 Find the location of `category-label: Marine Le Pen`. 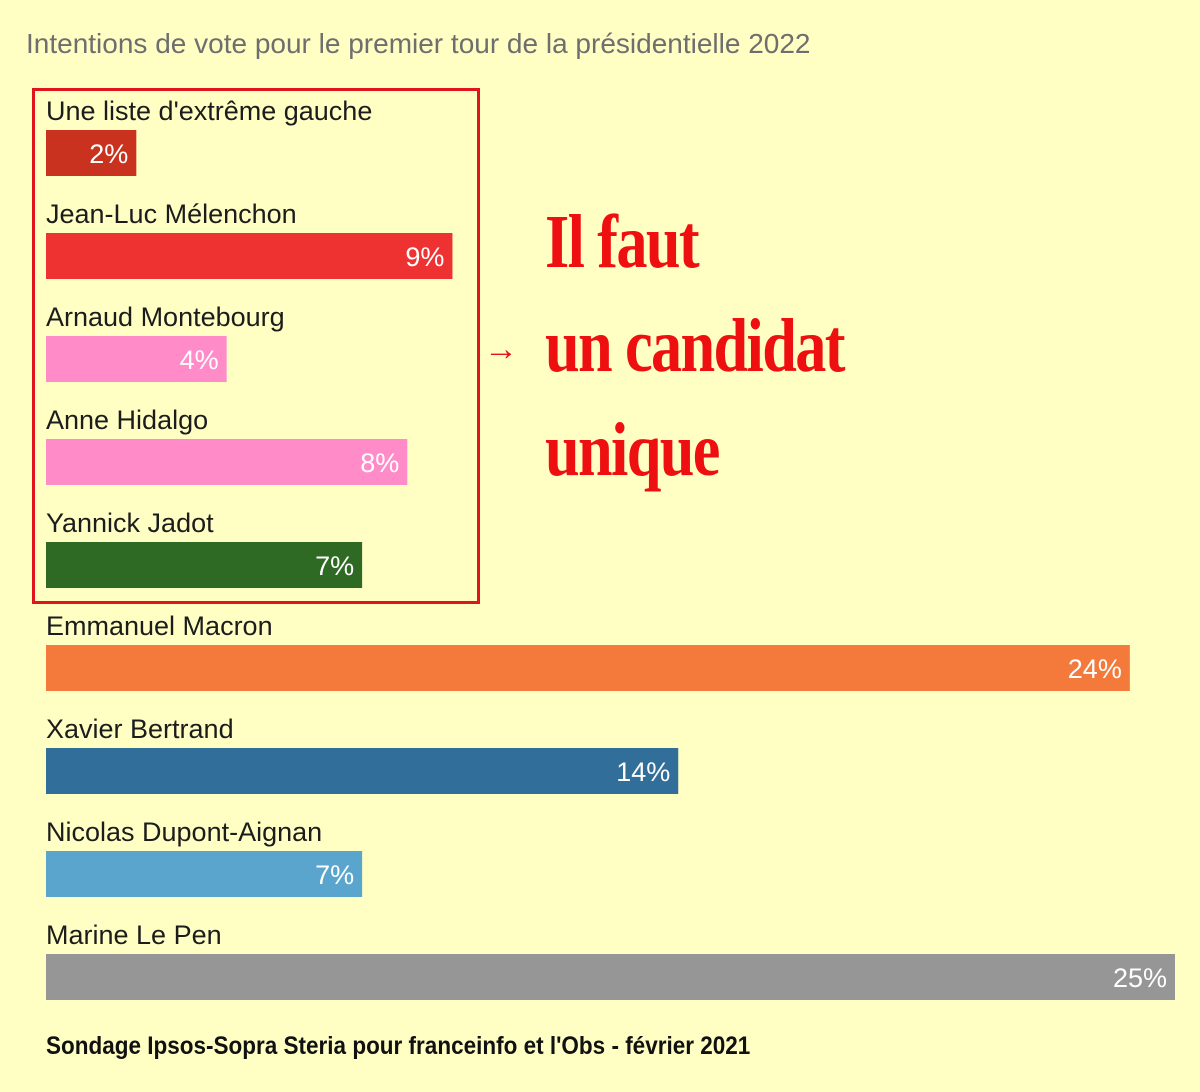

category-label: Marine Le Pen is located at coordinates (134, 935).